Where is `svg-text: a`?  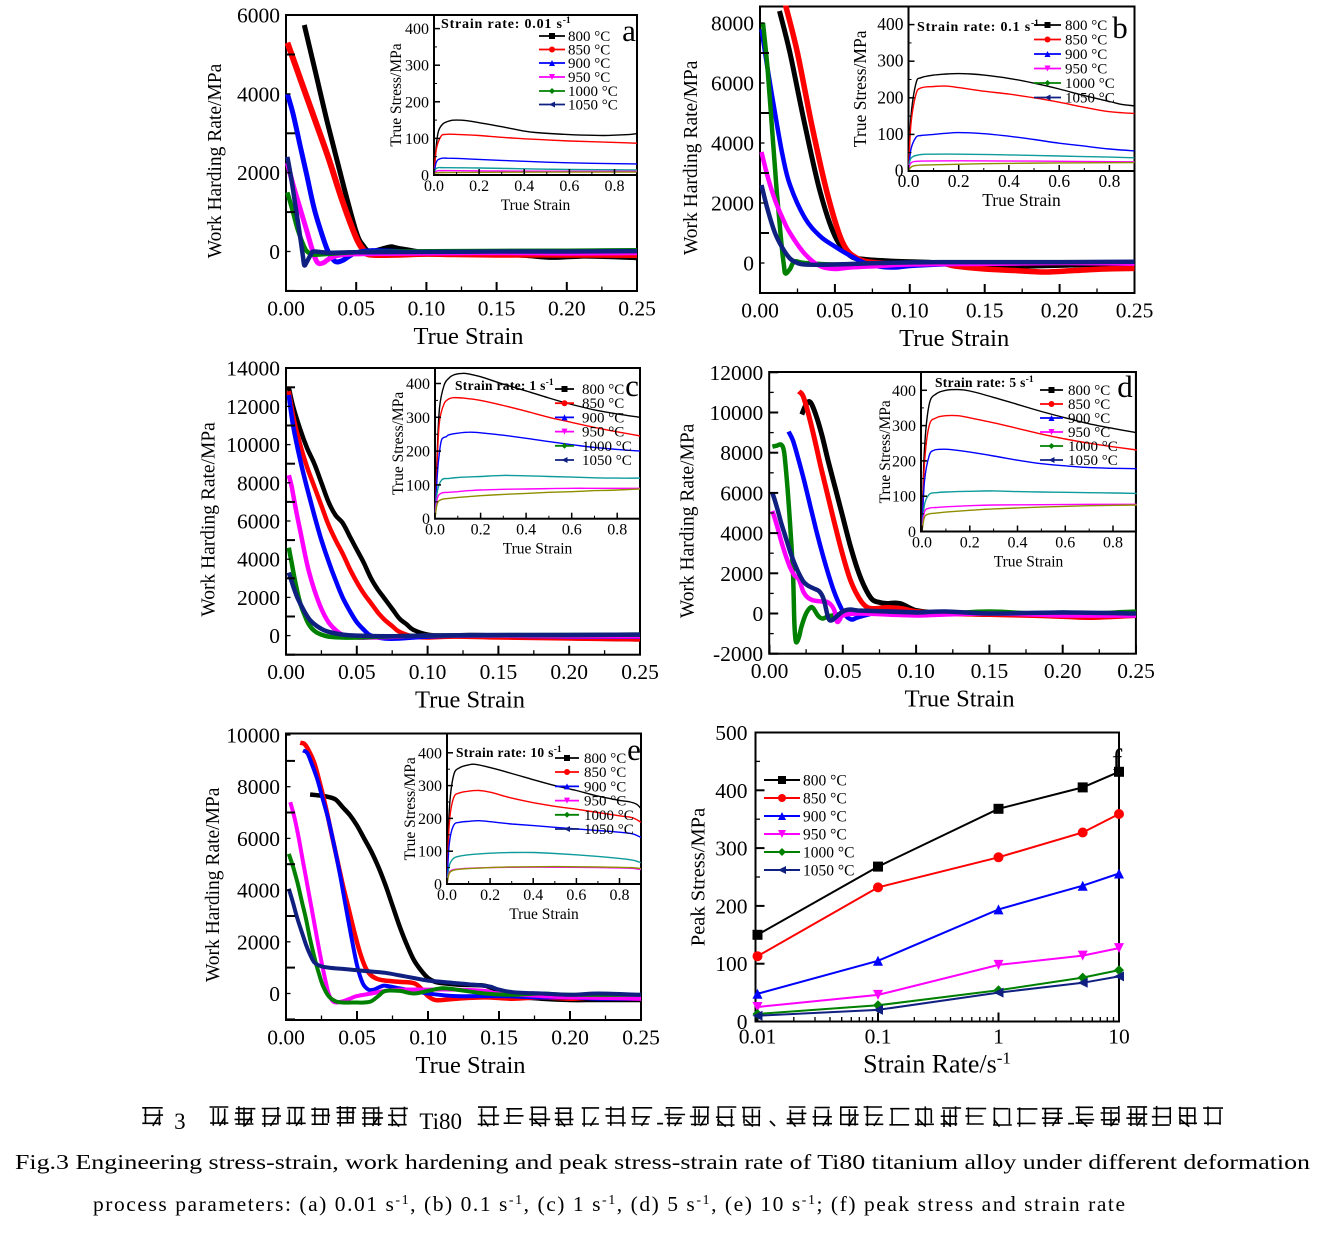 svg-text: a is located at coordinates (629, 30).